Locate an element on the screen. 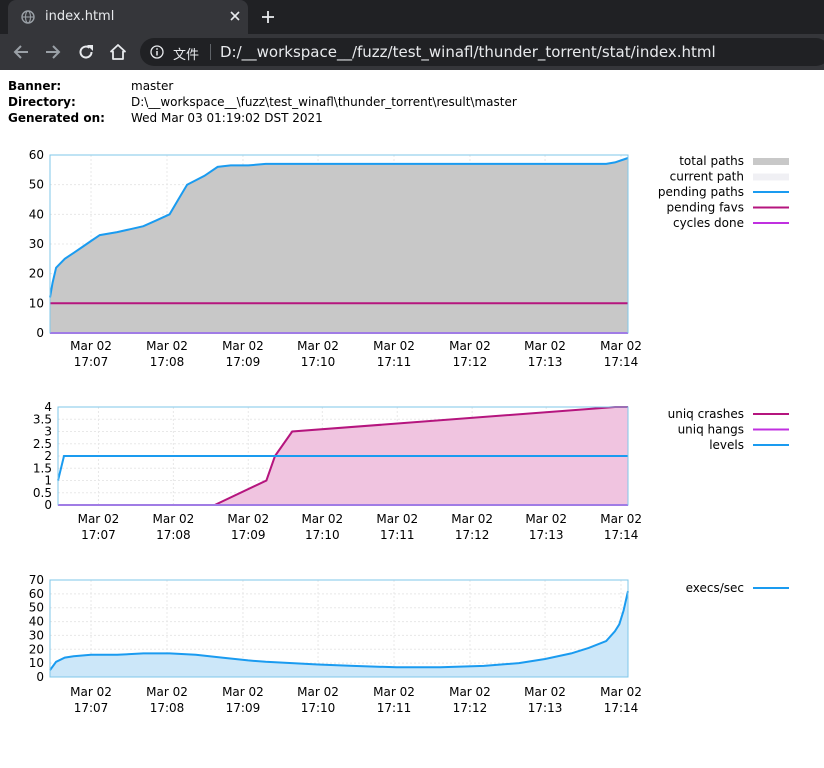  generated-on-value: Wed Mar 03 01:19:02 DST 2021 is located at coordinates (227, 118).